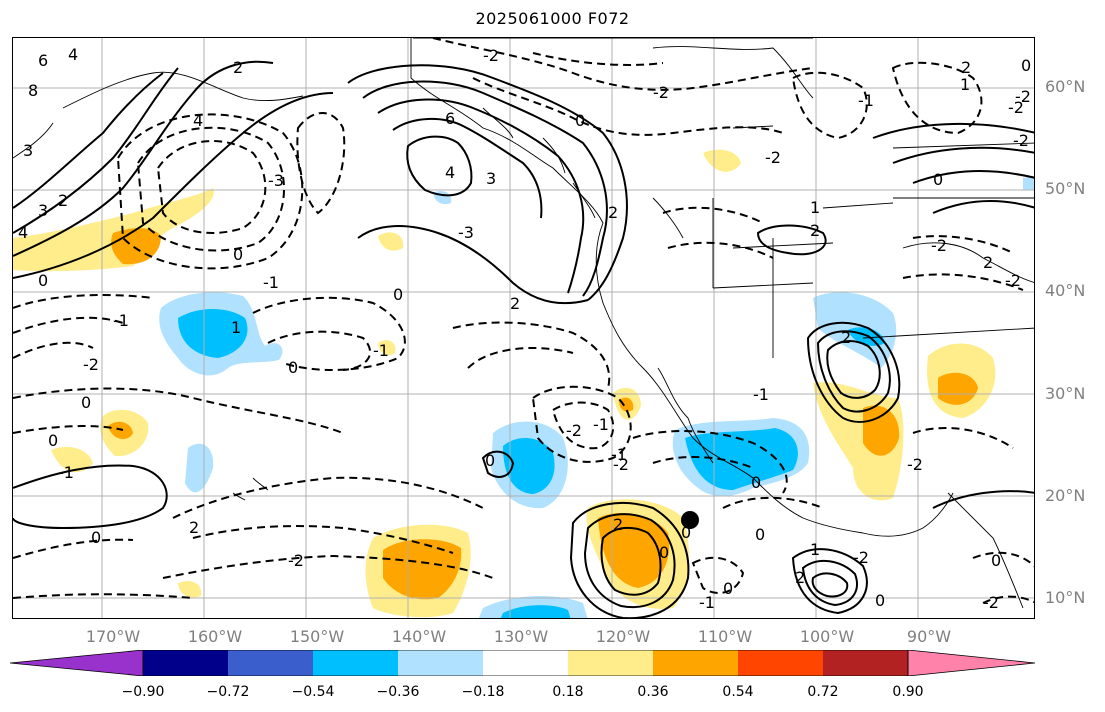 The width and height of the screenshot is (1105, 712). Describe the element at coordinates (33, 90) in the screenshot. I see `contour-label: 8` at that location.